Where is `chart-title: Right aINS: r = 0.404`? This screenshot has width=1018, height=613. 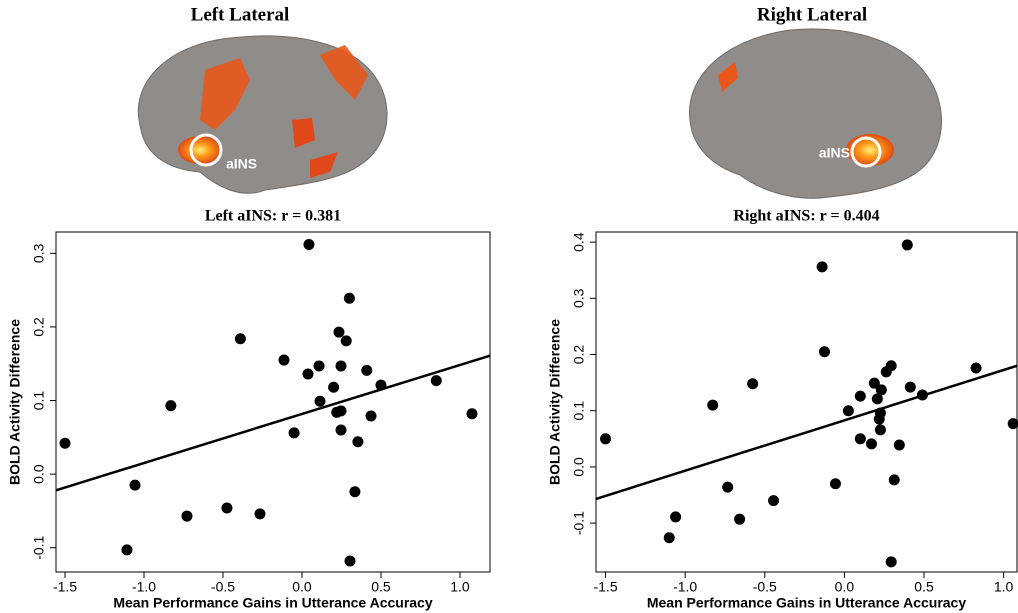 chart-title: Right aINS: r = 0.404 is located at coordinates (806, 216).